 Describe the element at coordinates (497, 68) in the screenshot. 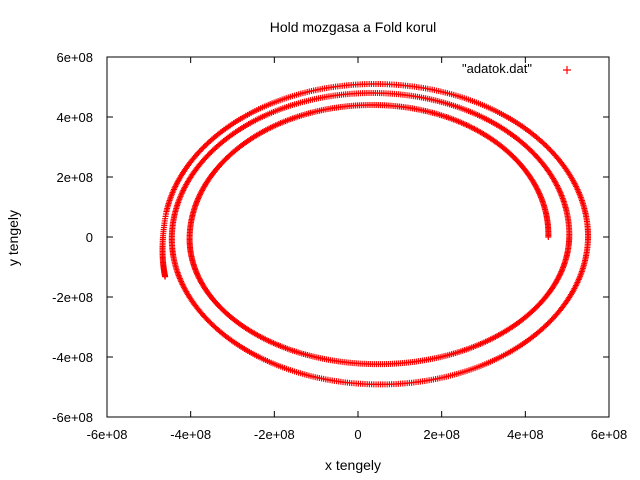

I see `legend-label: "adatok.dat"` at that location.